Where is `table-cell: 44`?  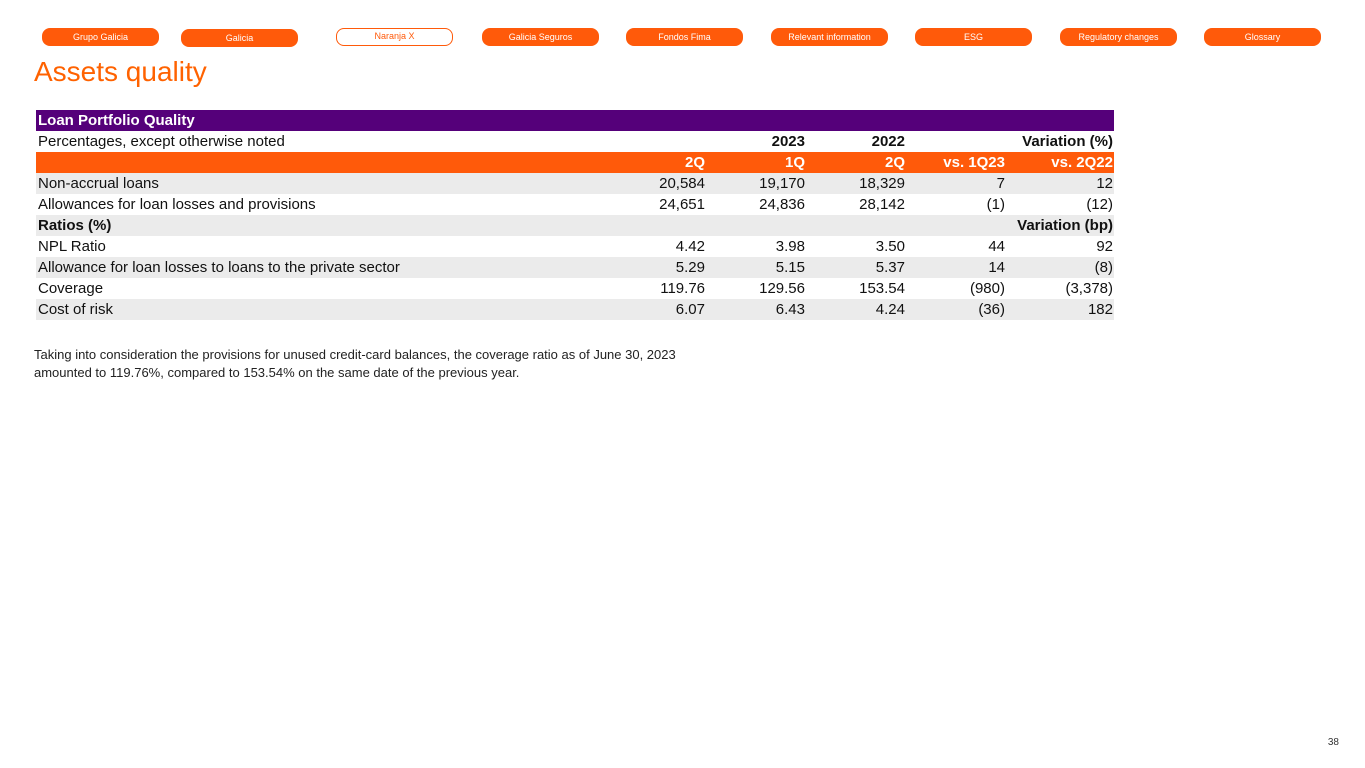 table-cell: 44 is located at coordinates (996, 246).